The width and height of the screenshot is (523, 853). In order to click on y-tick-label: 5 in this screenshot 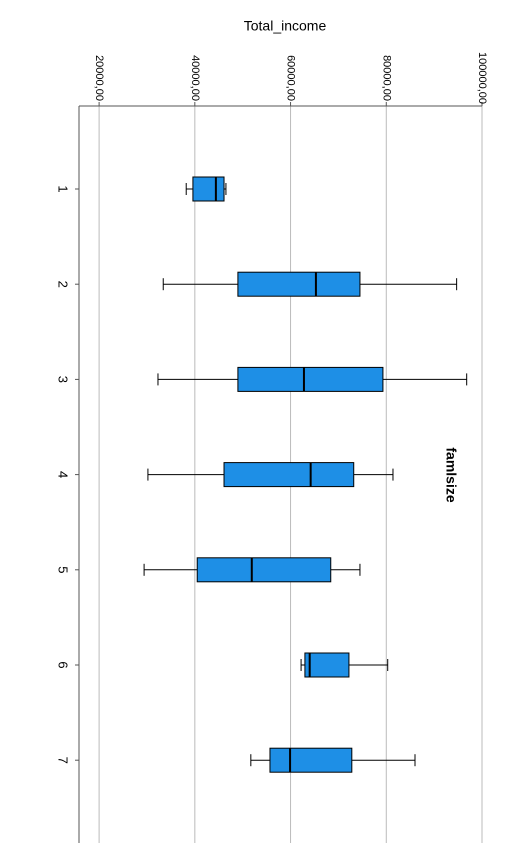, I will do `click(63, 569)`.